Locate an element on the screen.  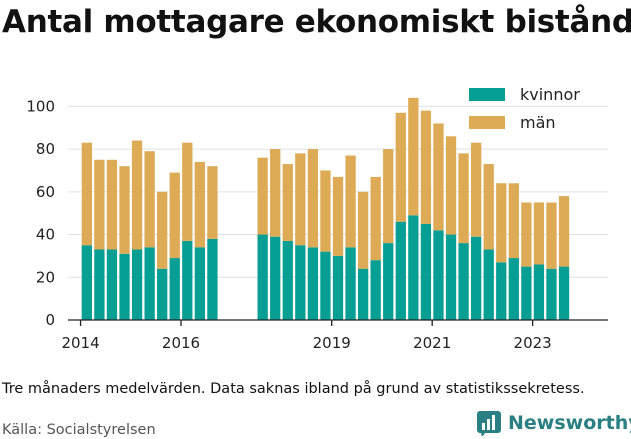
legend-label: män is located at coordinates (538, 122).